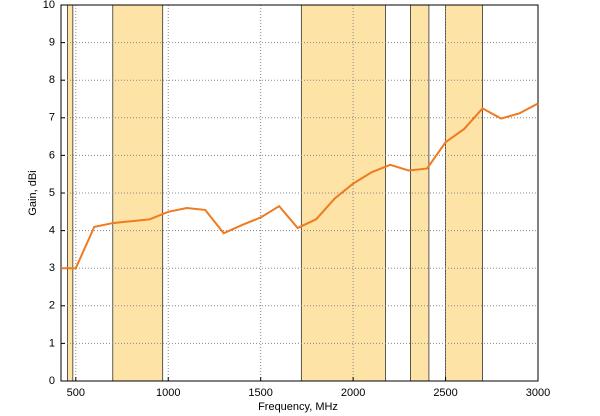 The width and height of the screenshot is (600, 416). Describe the element at coordinates (52, 80) in the screenshot. I see `y-tick-label: 8` at that location.